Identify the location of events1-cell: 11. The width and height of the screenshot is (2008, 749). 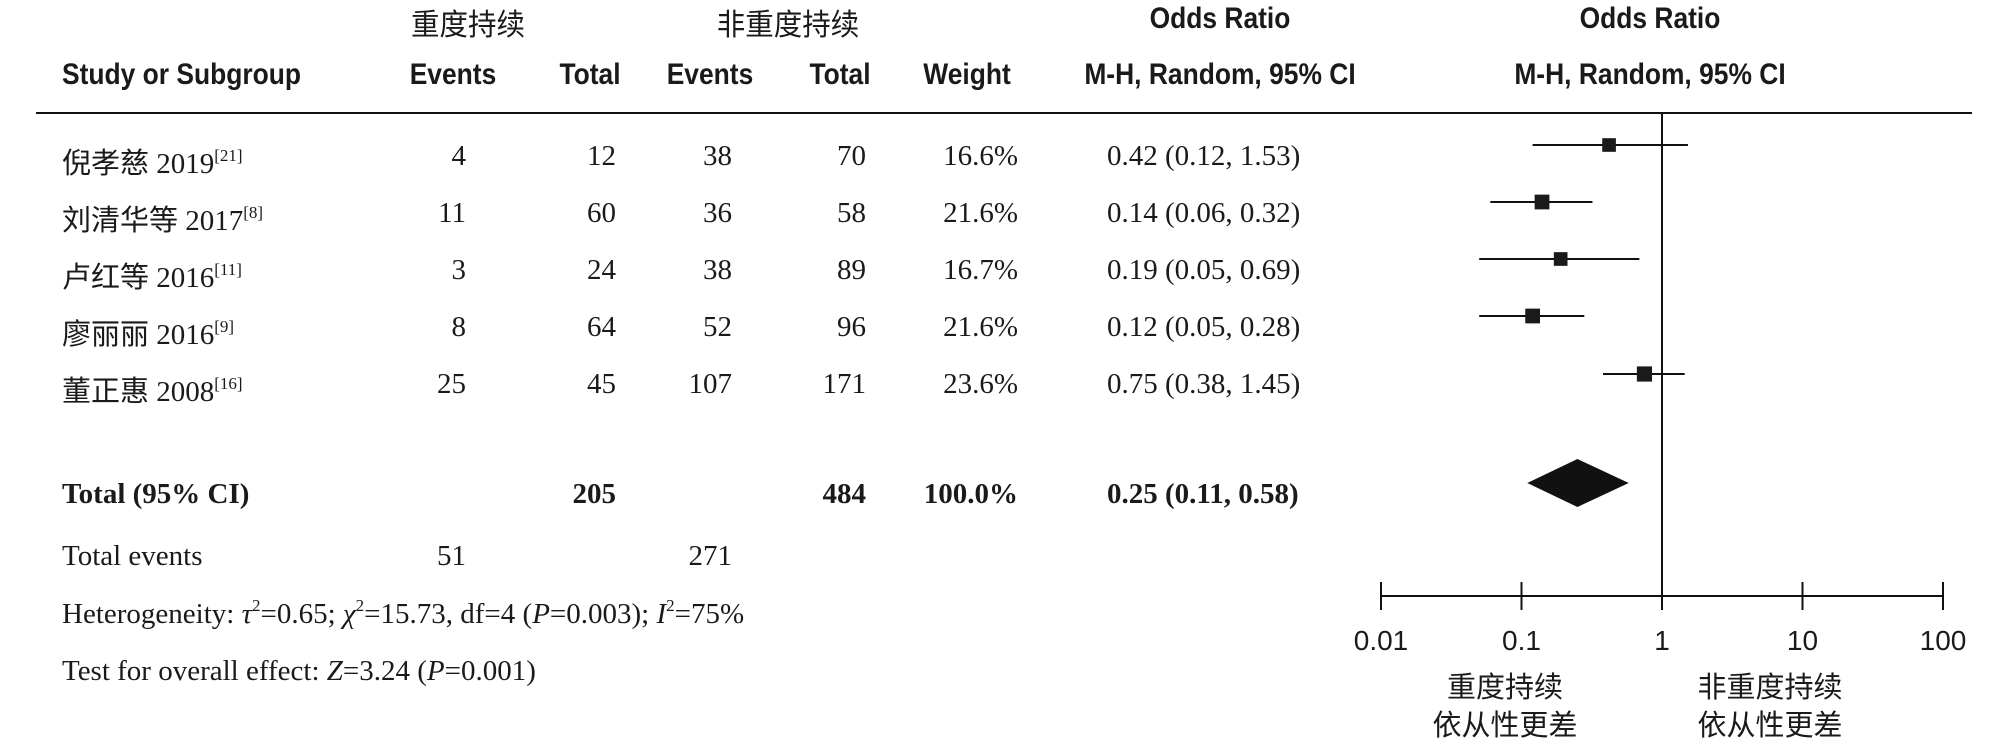
(452, 213).